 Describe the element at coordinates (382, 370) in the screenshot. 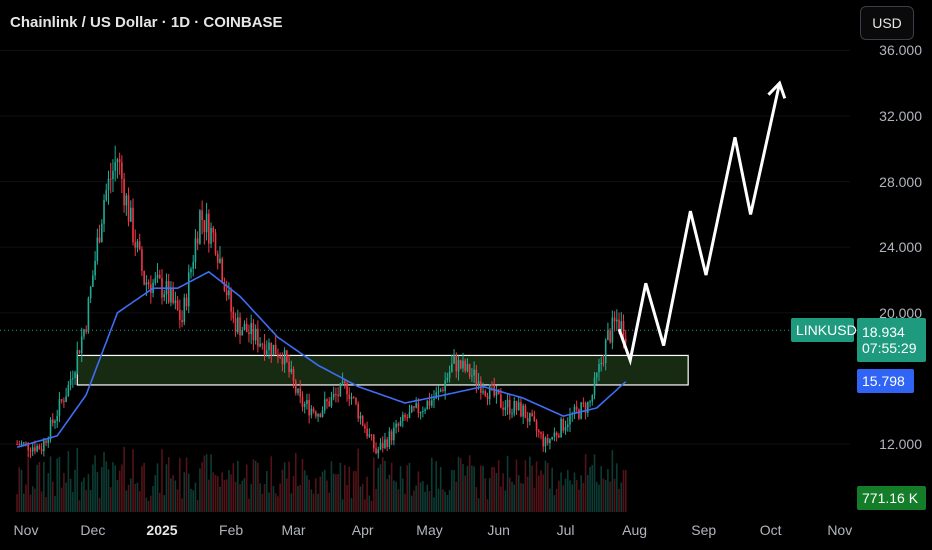

I see `support-zone` at that location.